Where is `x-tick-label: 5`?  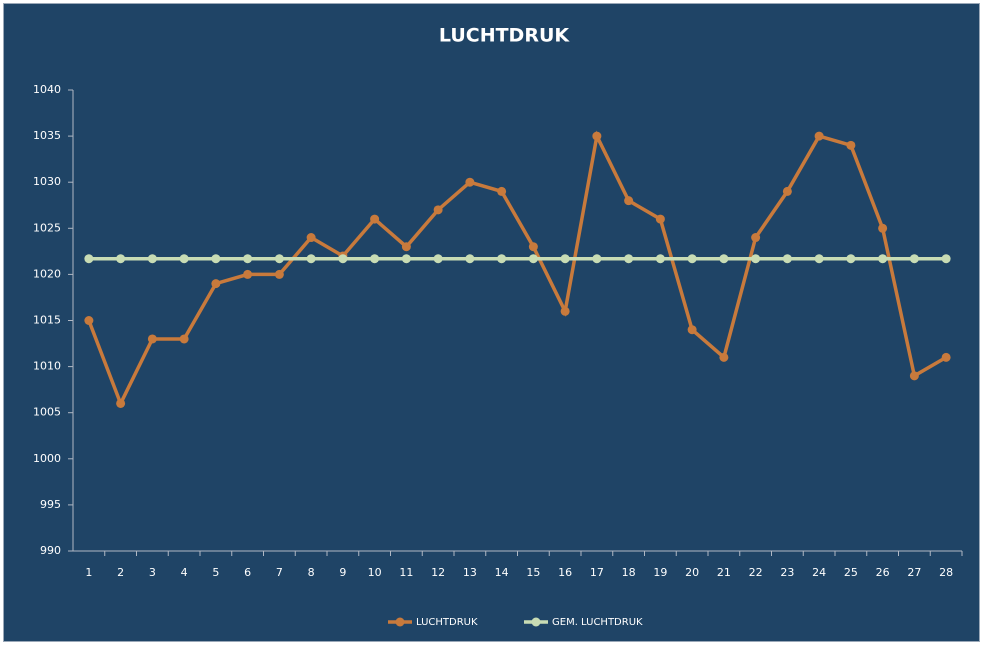 x-tick-label: 5 is located at coordinates (215, 572).